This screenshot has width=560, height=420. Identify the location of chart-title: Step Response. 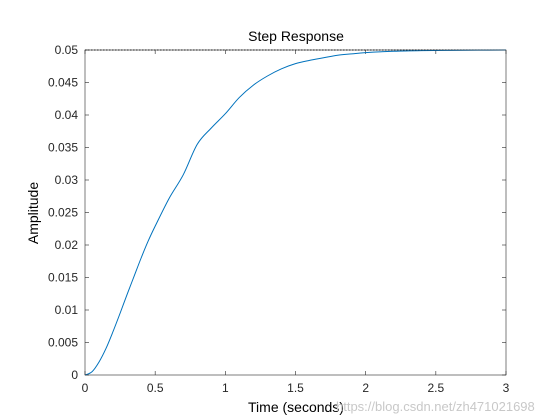
(296, 36).